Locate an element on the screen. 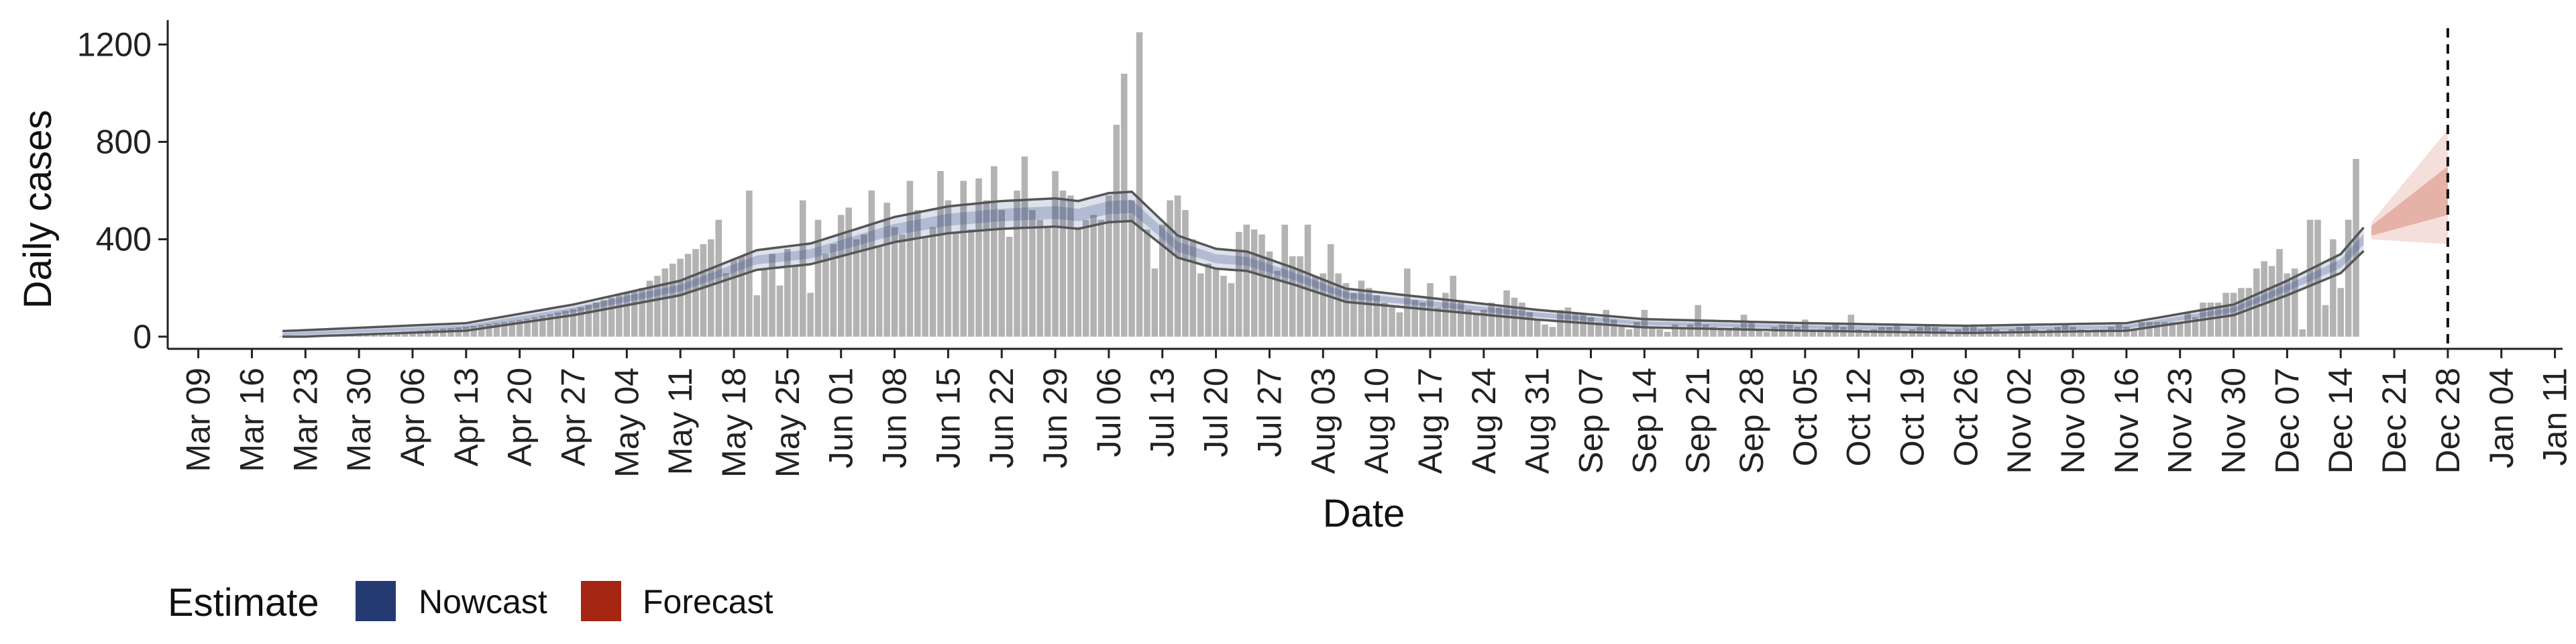 The width and height of the screenshot is (2576, 644). x-tick-label: Mar 23 is located at coordinates (305, 420).